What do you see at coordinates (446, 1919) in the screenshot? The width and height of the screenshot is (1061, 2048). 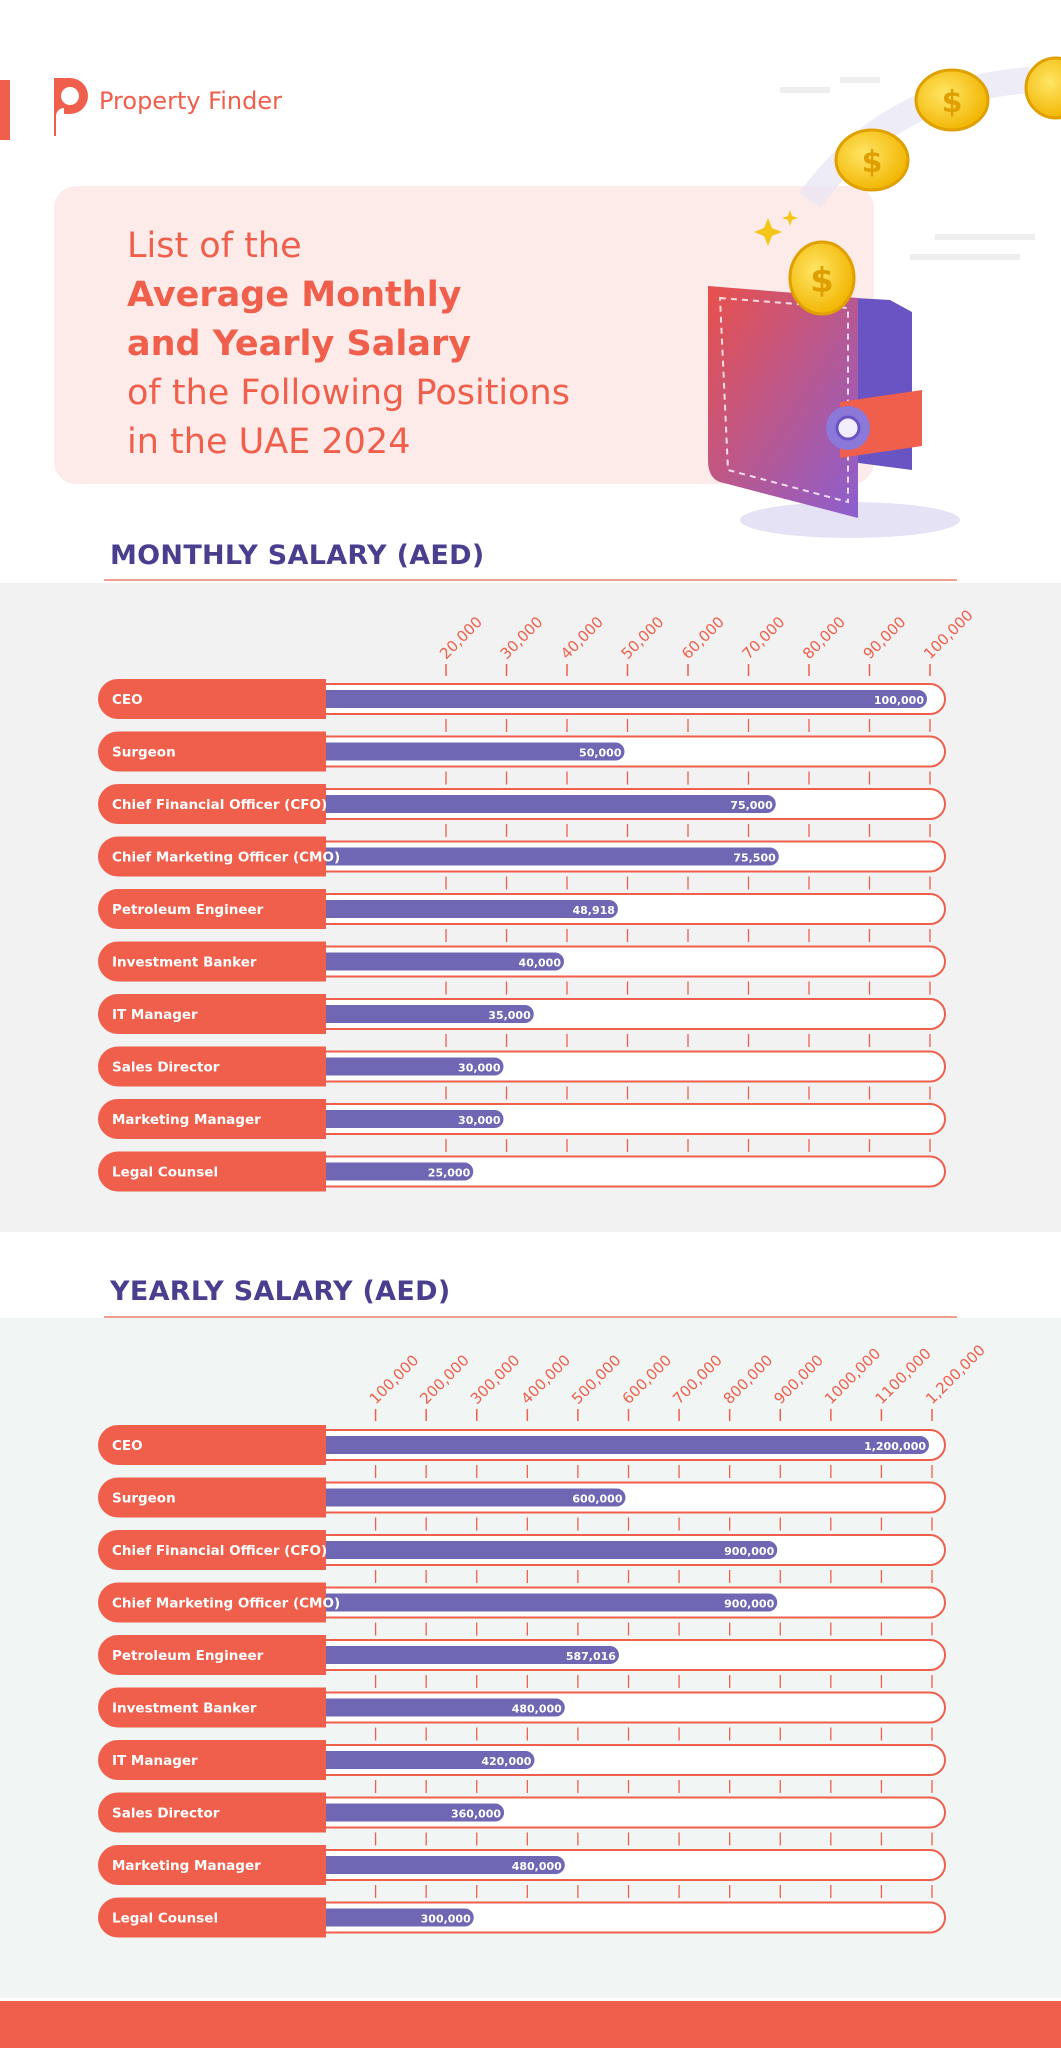 I see `yearly-value-label: 300,000` at bounding box center [446, 1919].